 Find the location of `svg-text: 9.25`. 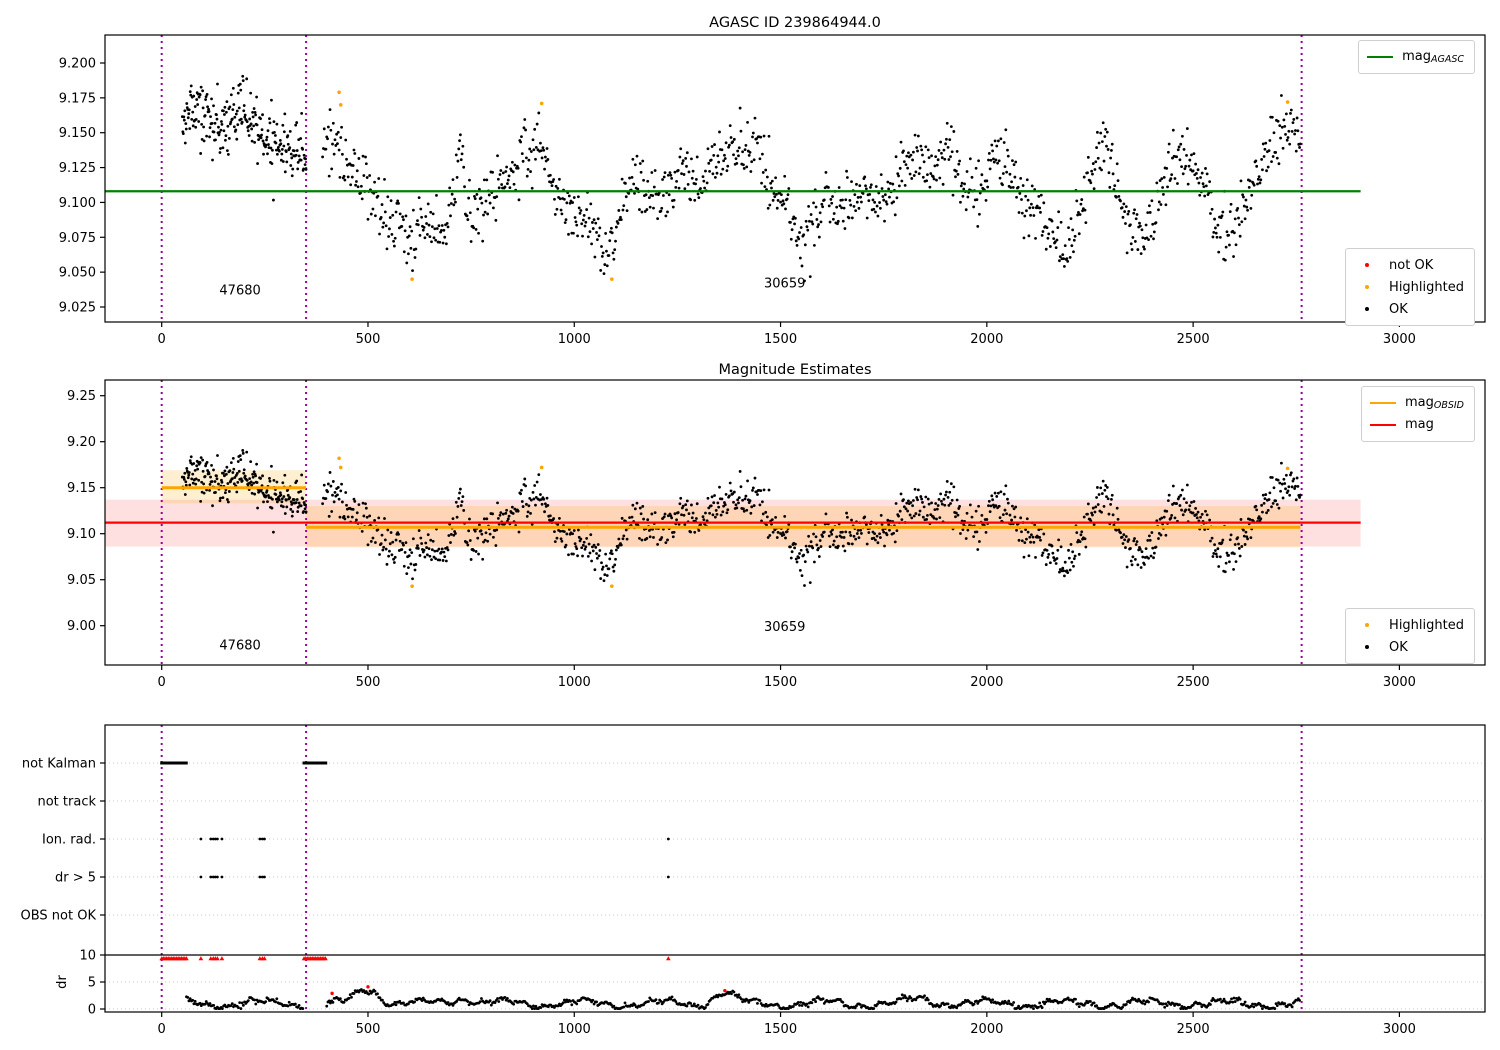

svg-text: 9.25 is located at coordinates (81, 396).